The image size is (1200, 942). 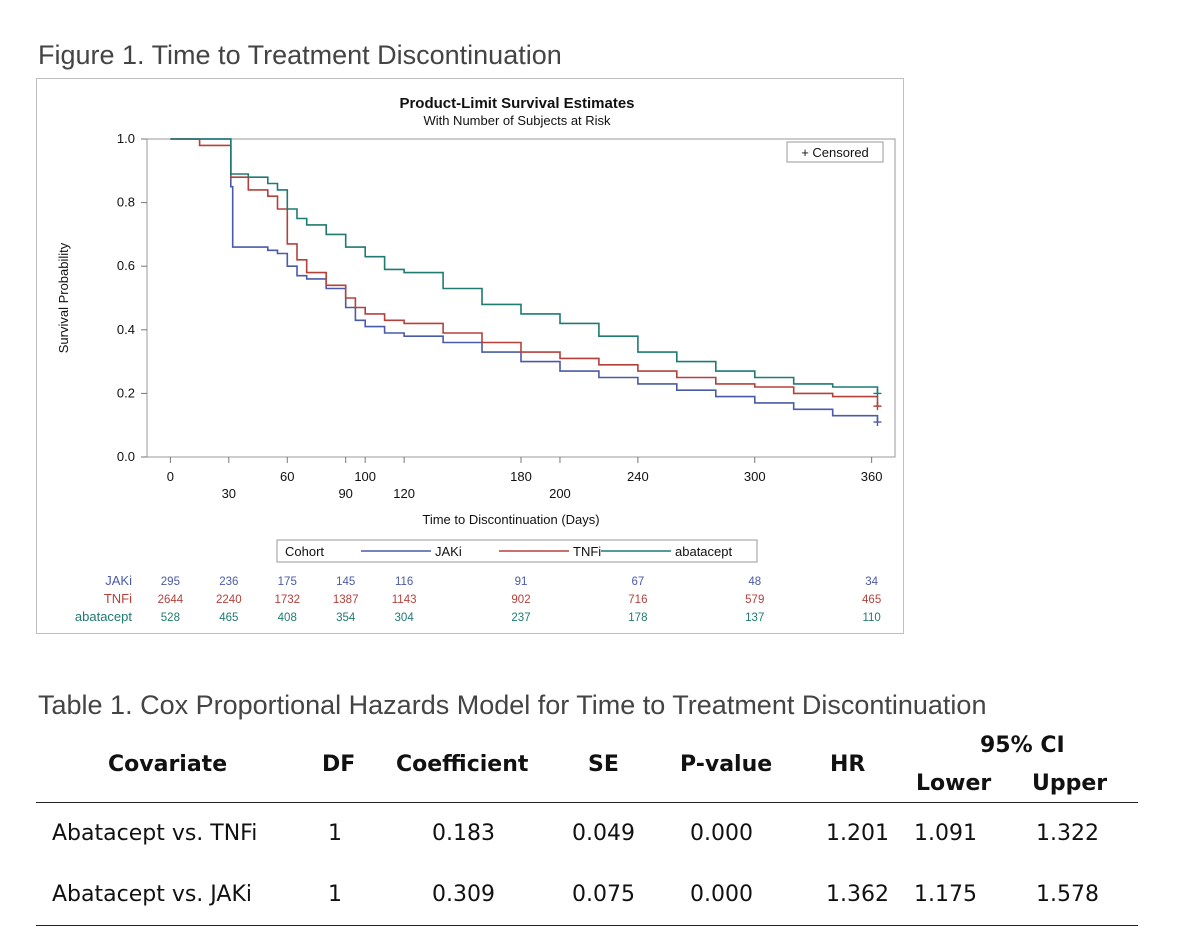 I want to click on at-risk-count: 91, so click(x=521, y=582).